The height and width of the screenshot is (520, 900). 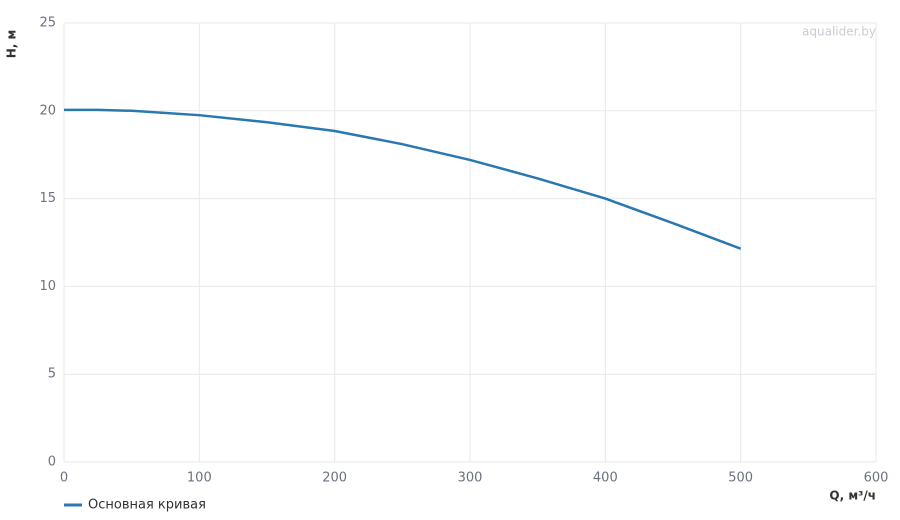 What do you see at coordinates (52, 462) in the screenshot?
I see `y-tick-label: 0` at bounding box center [52, 462].